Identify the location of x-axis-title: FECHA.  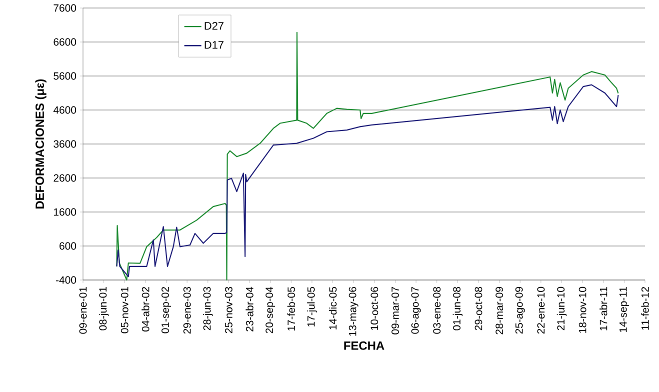
(364, 345).